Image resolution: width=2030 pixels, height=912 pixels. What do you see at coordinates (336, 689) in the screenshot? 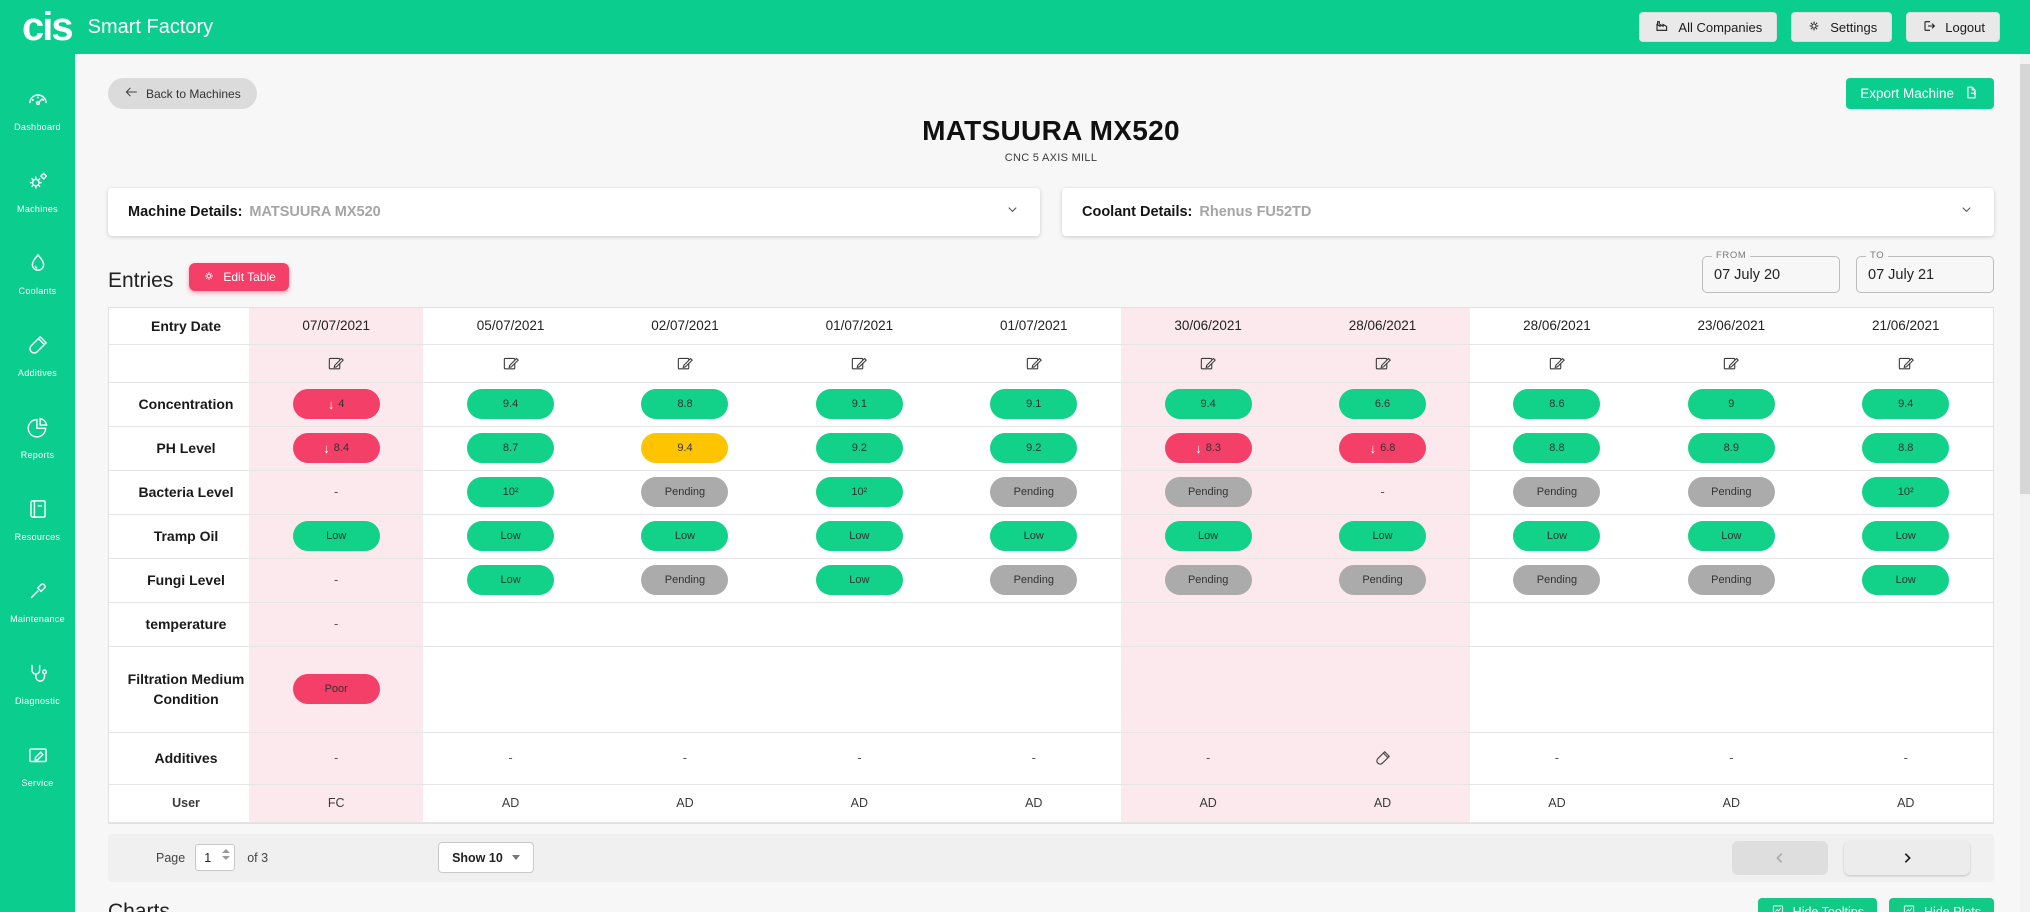
I see `value-pill: Poor` at bounding box center [336, 689].